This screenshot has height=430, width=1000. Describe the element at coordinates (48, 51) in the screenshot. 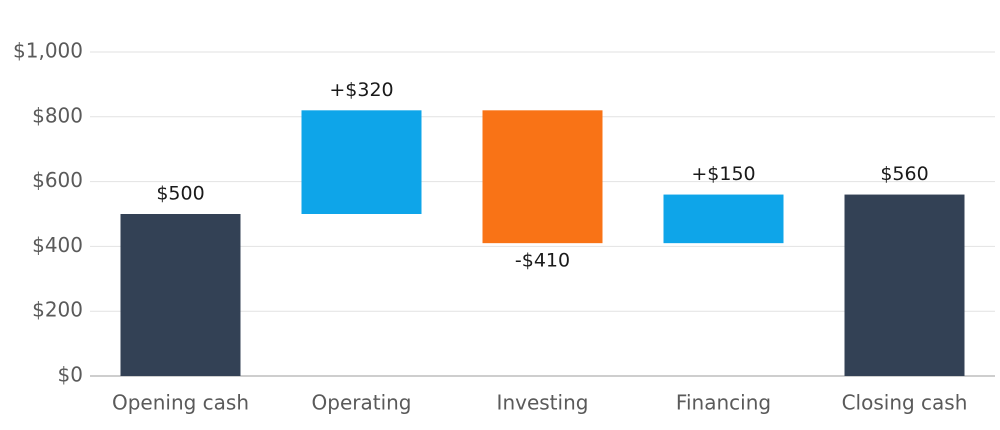

I see `y-tick-label: $1,000` at that location.